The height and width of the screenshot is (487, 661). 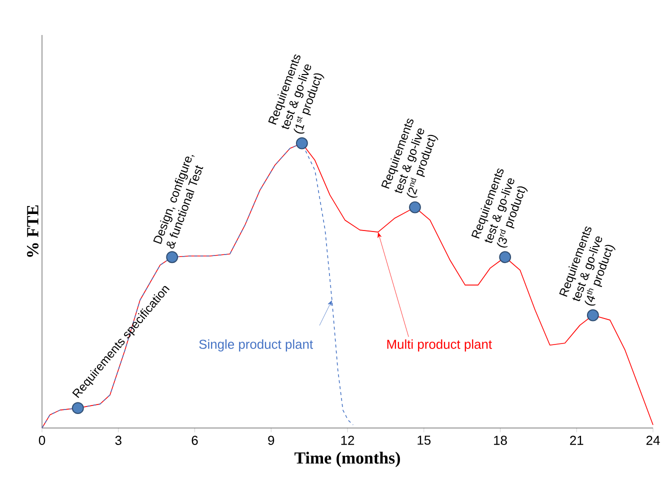 What do you see at coordinates (271, 440) in the screenshot?
I see `x-tick-label: 9` at bounding box center [271, 440].